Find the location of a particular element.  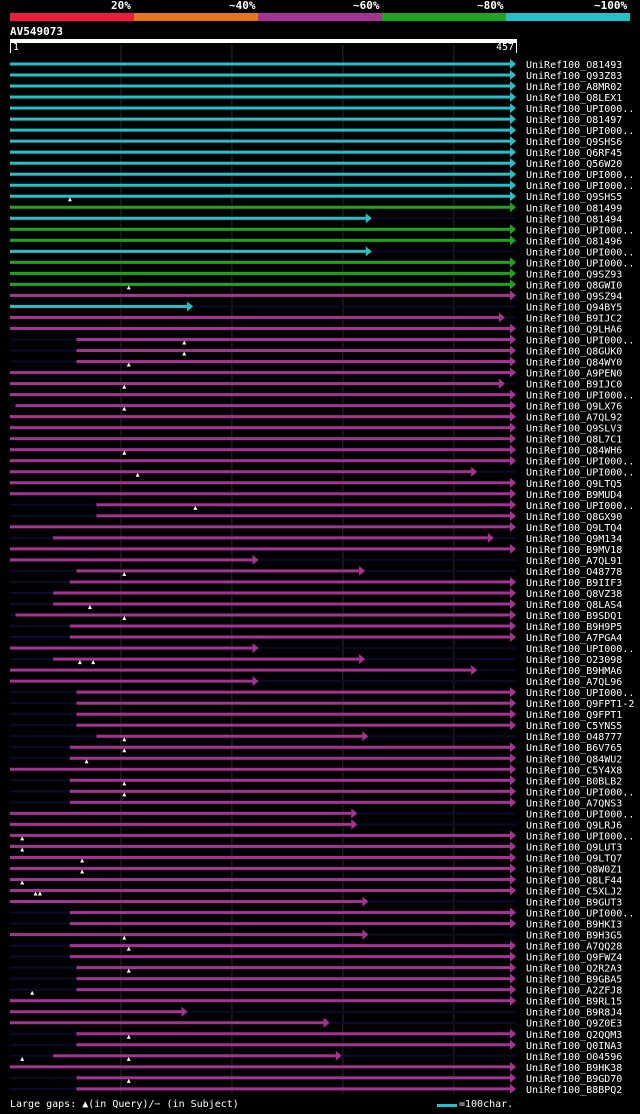

hit-row: UniRef100_Q9LRJ6 is located at coordinates (316, 825).